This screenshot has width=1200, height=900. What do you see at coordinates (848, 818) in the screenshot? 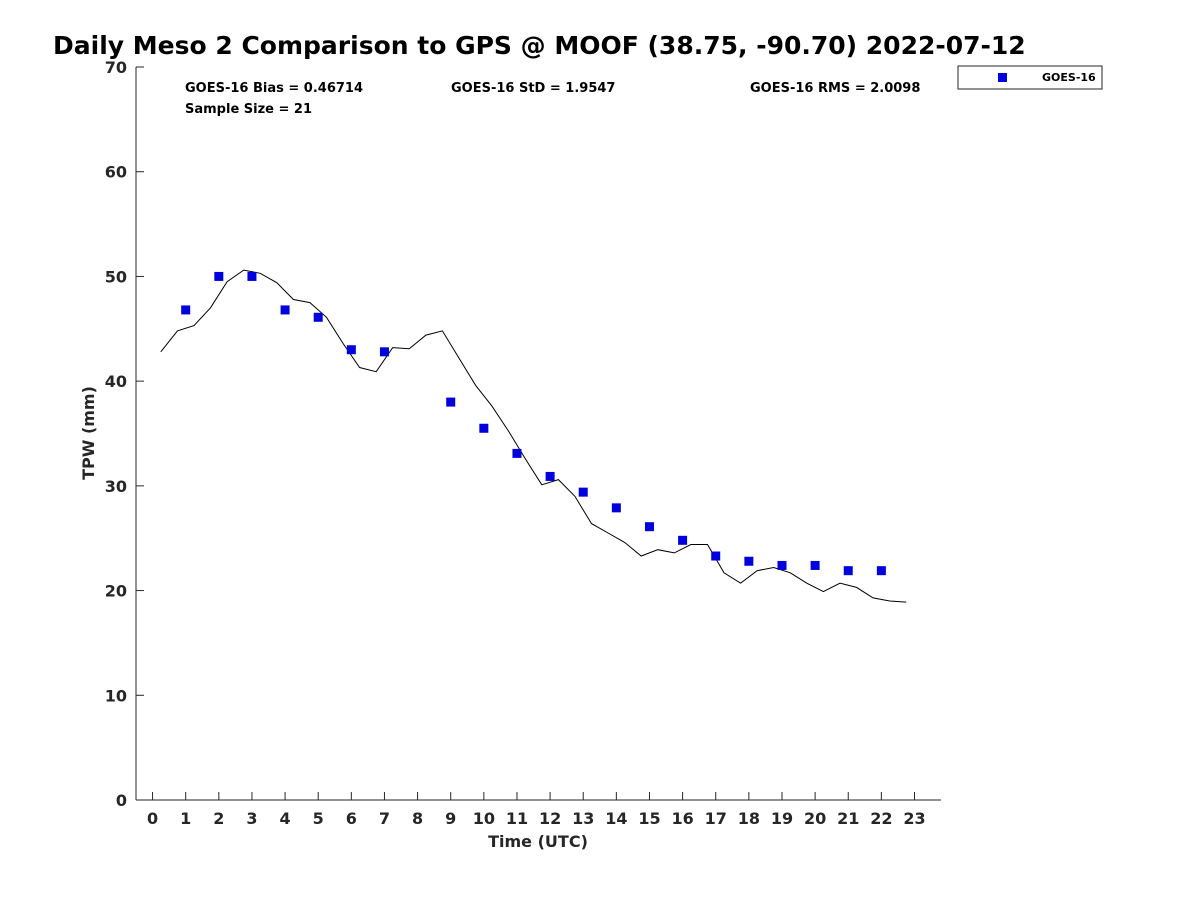
I see `x-tick-label: 21` at bounding box center [848, 818].